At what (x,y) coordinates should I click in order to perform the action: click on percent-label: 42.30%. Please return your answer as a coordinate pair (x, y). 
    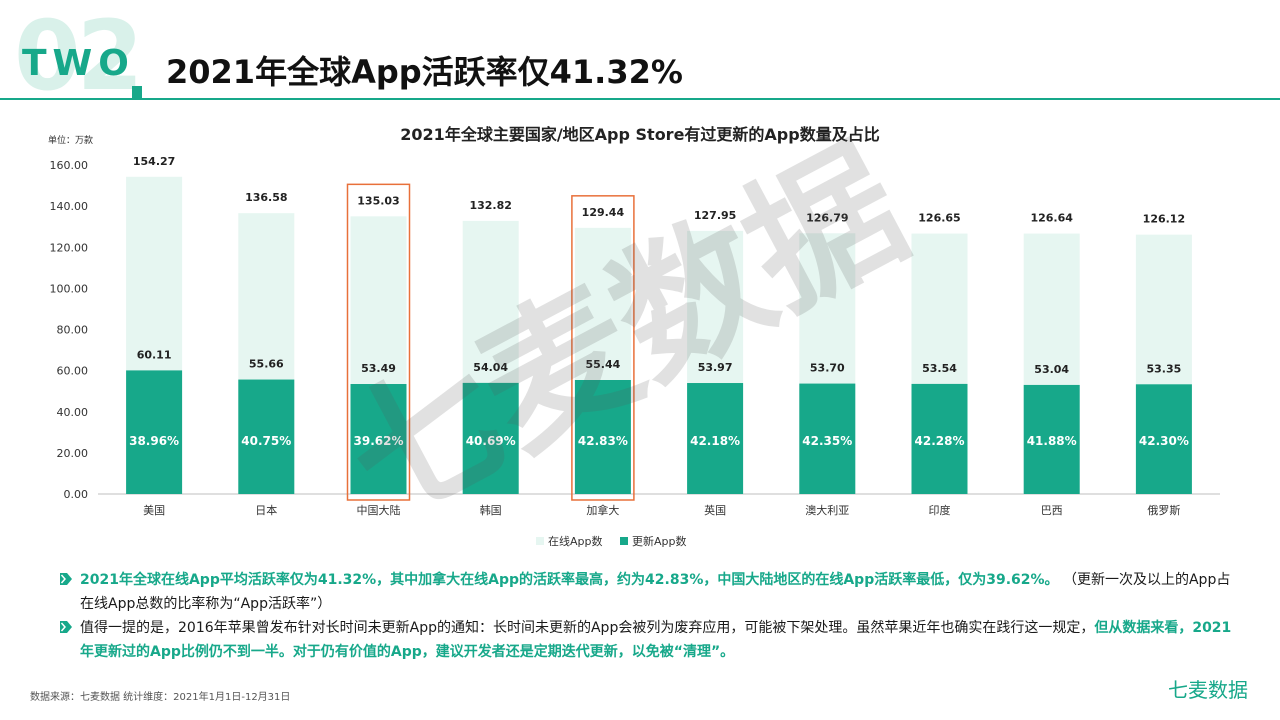
    Looking at the image, I should click on (1164, 441).